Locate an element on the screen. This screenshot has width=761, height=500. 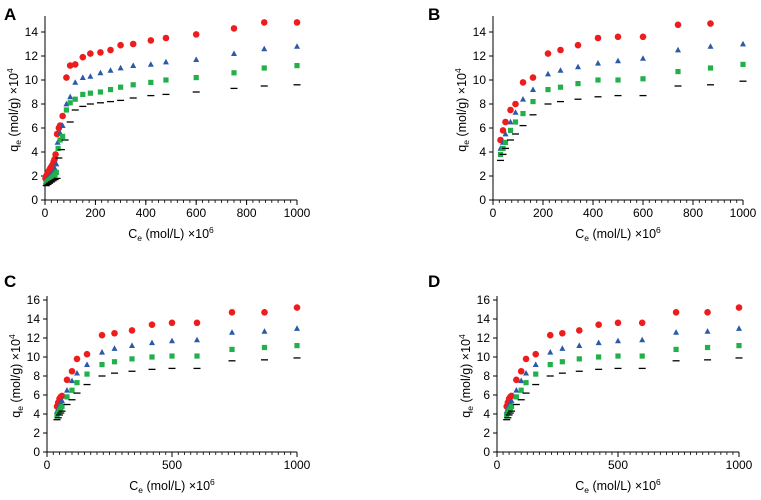
x-tick-label: 1000 is located at coordinates (739, 465).